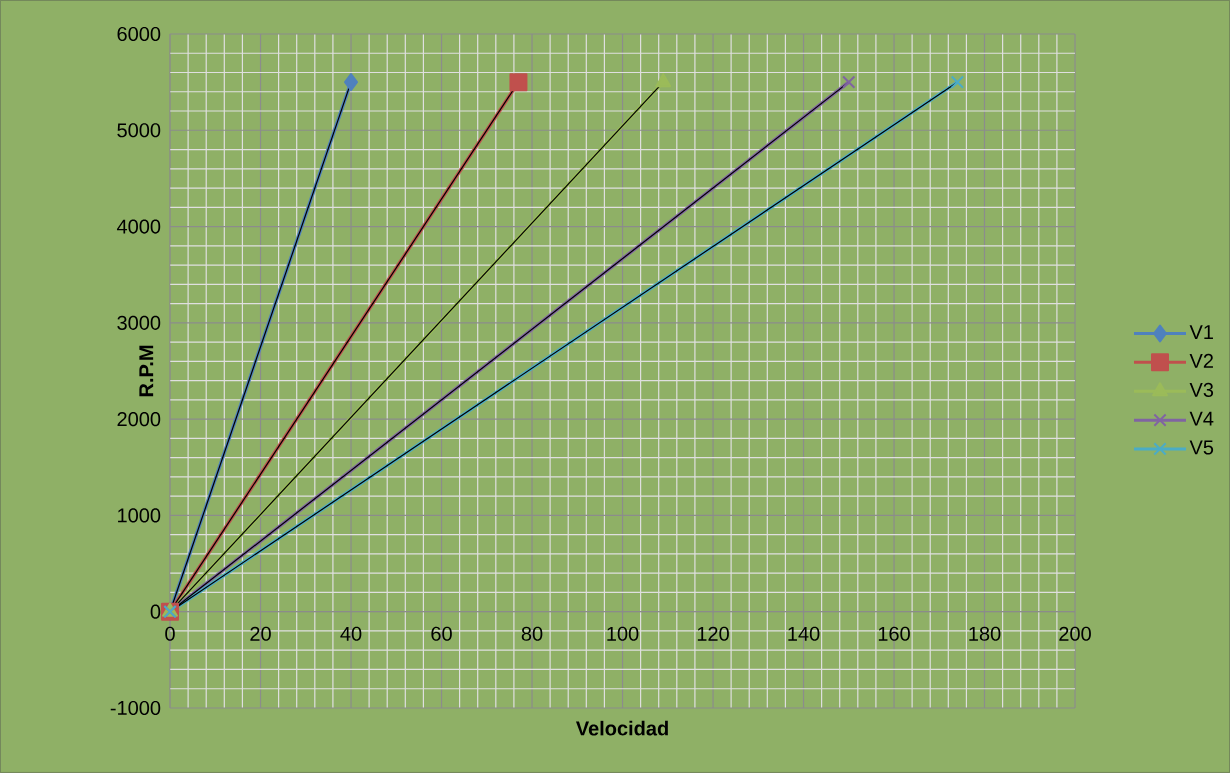 The width and height of the screenshot is (1230, 773). What do you see at coordinates (139, 322) in the screenshot?
I see `y-tick-label: 3000` at bounding box center [139, 322].